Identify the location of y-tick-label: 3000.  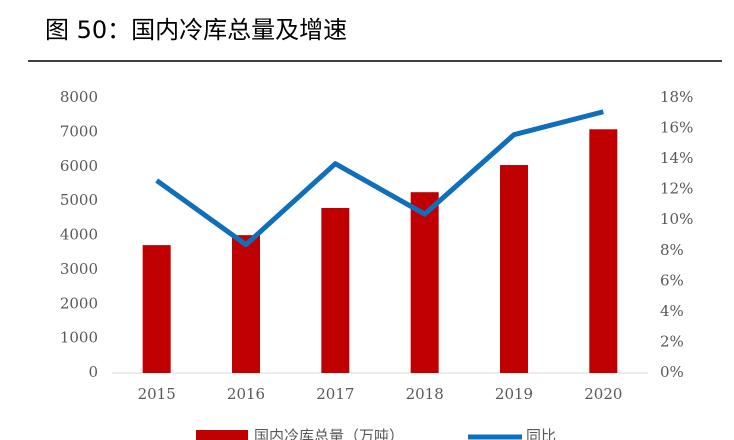
(79, 269).